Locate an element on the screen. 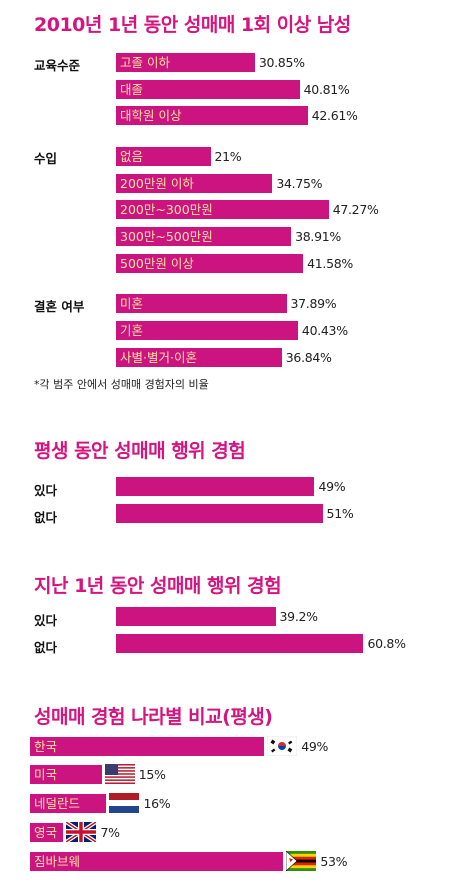 The width and height of the screenshot is (455, 896). bar-category-label: 500만원 이상 is located at coordinates (157, 263).